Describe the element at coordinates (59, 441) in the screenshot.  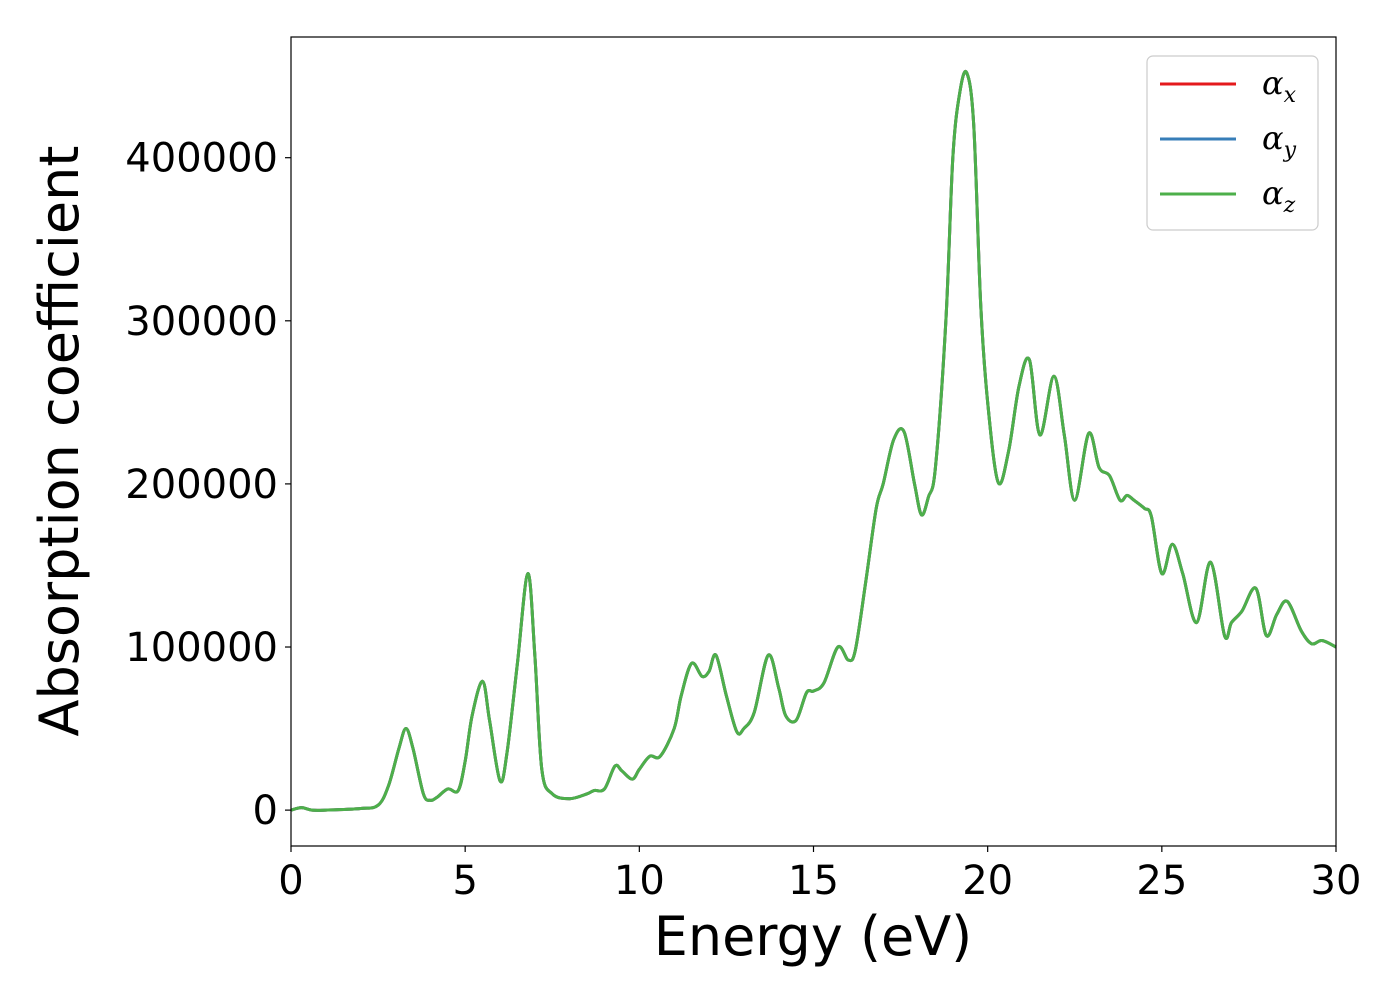
I see `y-axis-title: Absorption coefficient` at that location.